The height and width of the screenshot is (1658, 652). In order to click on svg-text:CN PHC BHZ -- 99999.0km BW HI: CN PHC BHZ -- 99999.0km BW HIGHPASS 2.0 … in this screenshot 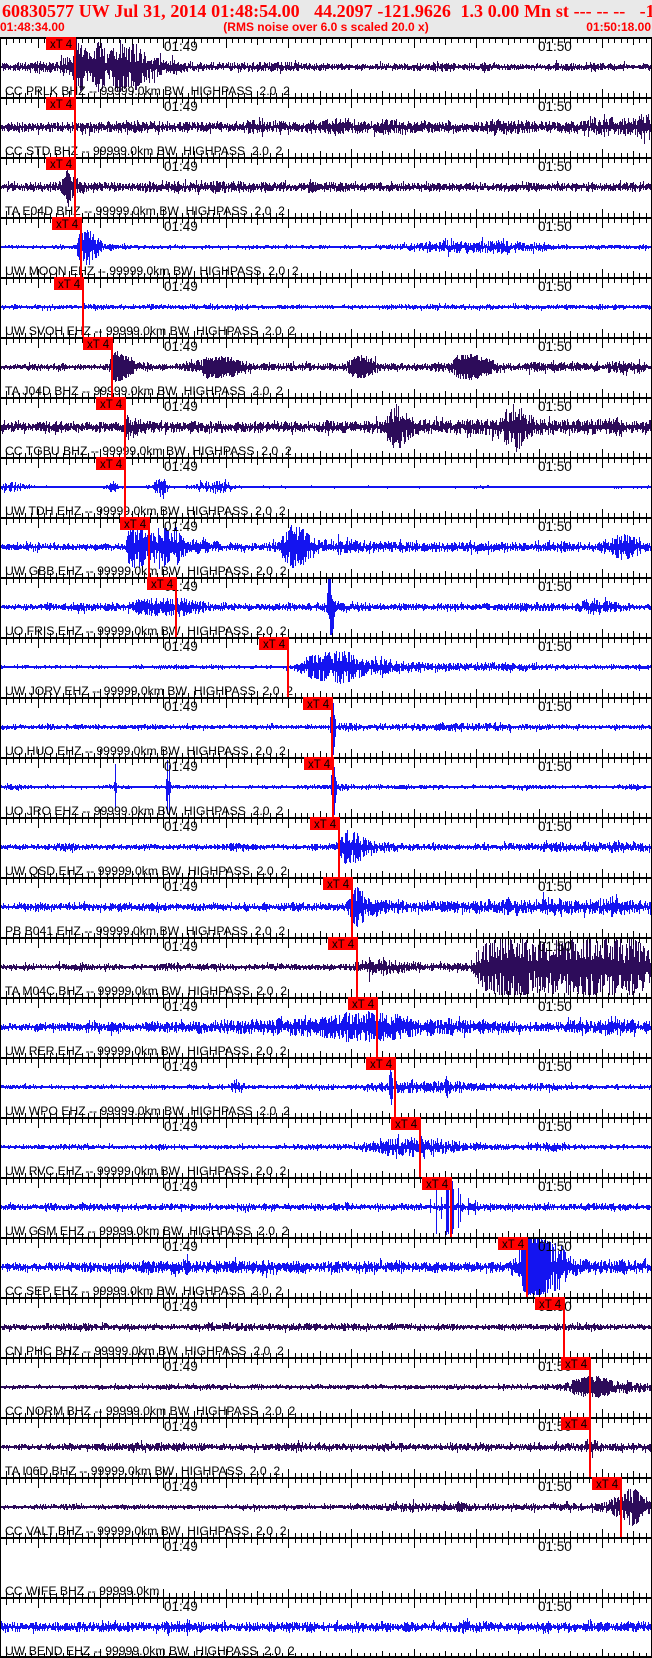, I will do `click(144, 1351)`.